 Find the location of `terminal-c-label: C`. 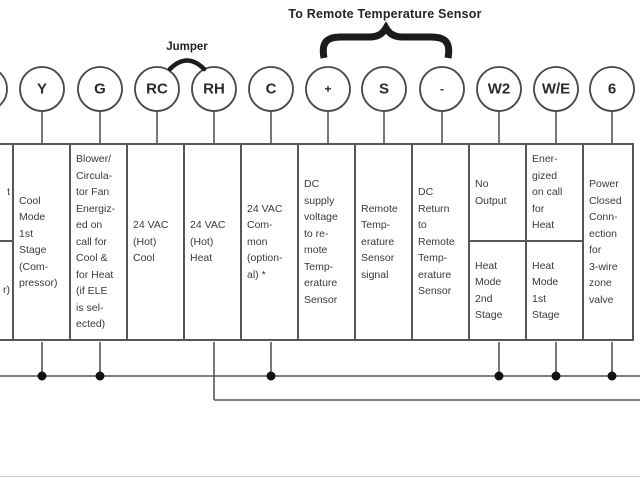

terminal-c-label: C is located at coordinates (271, 89).